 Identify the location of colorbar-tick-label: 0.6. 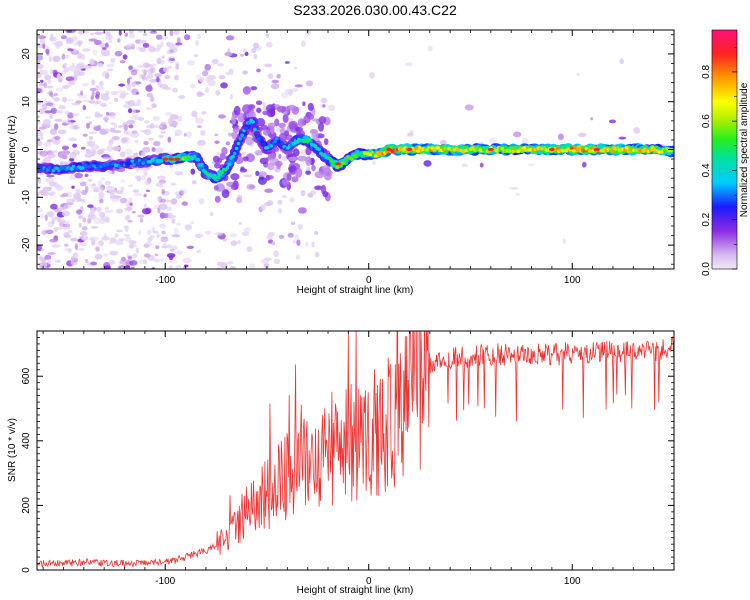
(706, 121).